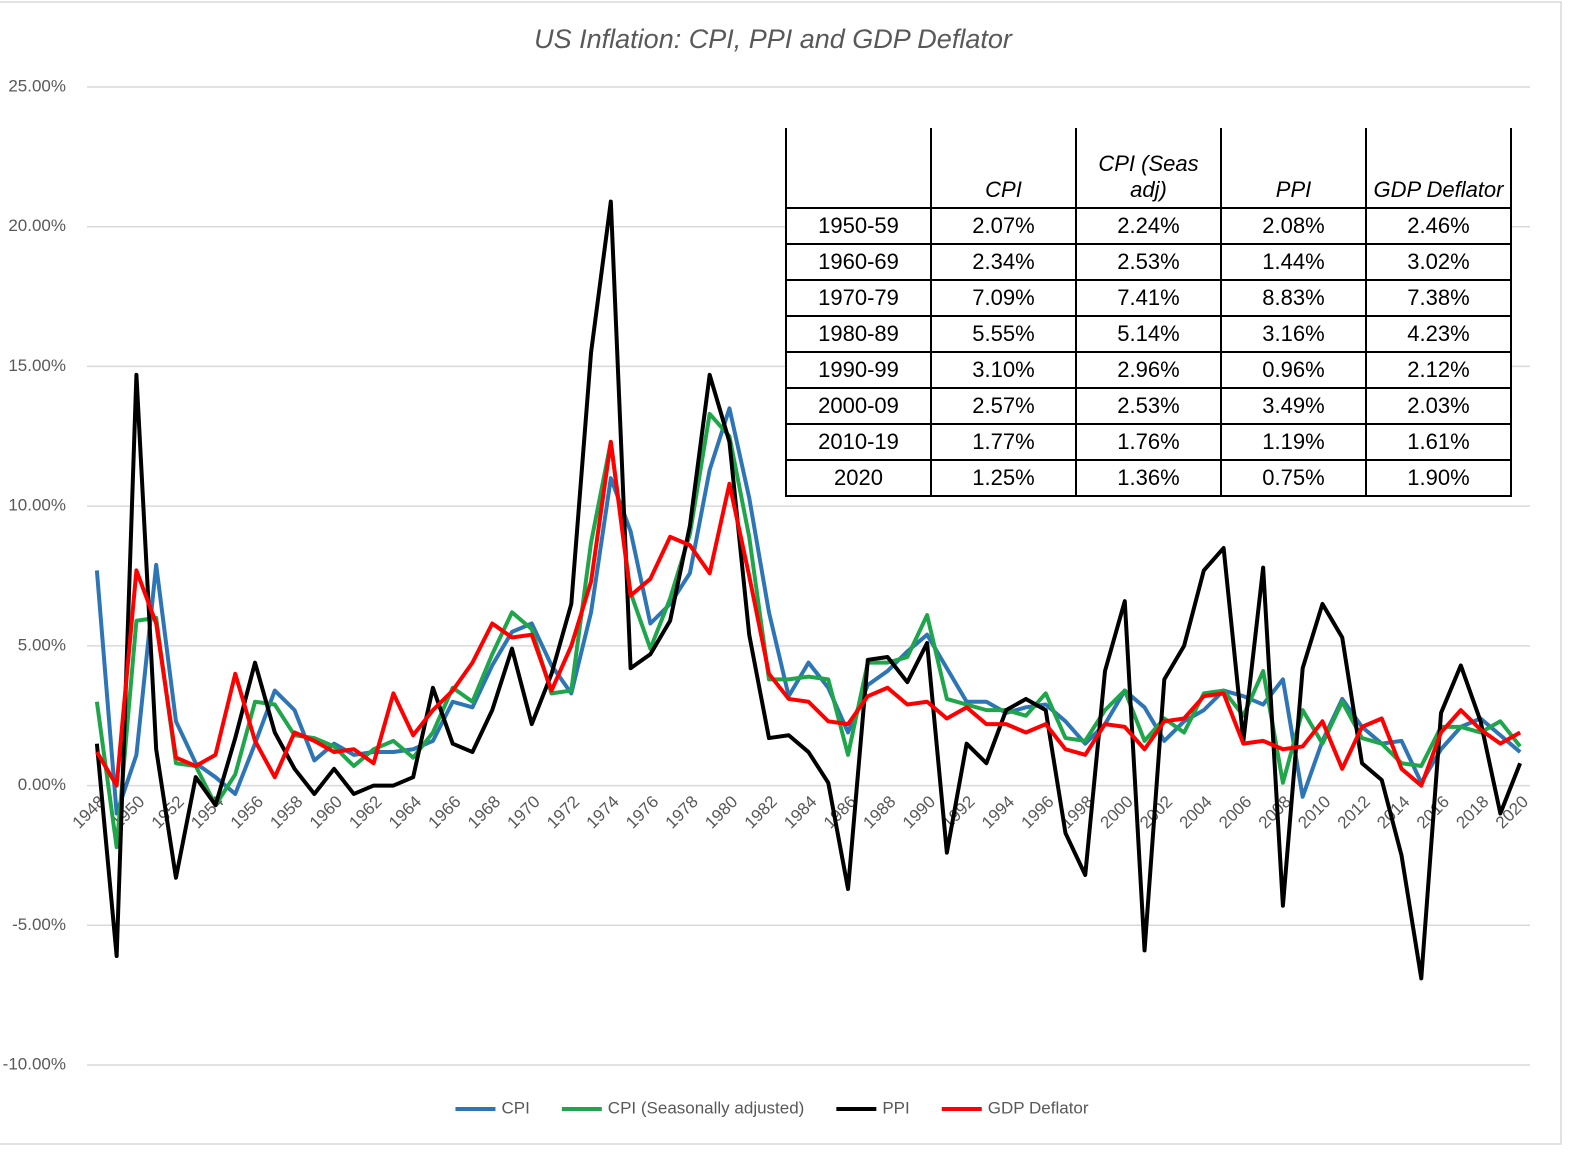  What do you see at coordinates (1003, 370) in the screenshot?
I see `table-cell: 3.10%` at bounding box center [1003, 370].